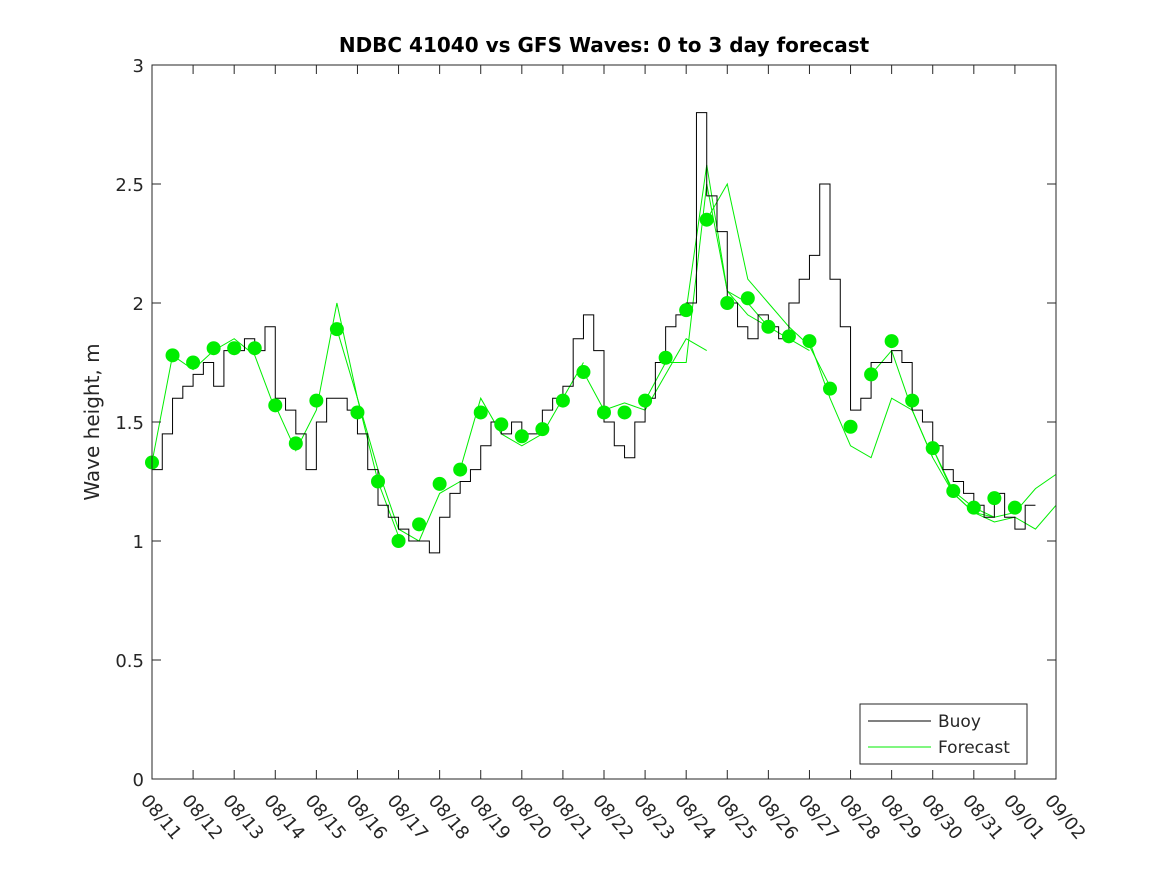 Image resolution: width=1167 pixels, height=879 pixels. I want to click on y-tick-label: 1, so click(138, 542).